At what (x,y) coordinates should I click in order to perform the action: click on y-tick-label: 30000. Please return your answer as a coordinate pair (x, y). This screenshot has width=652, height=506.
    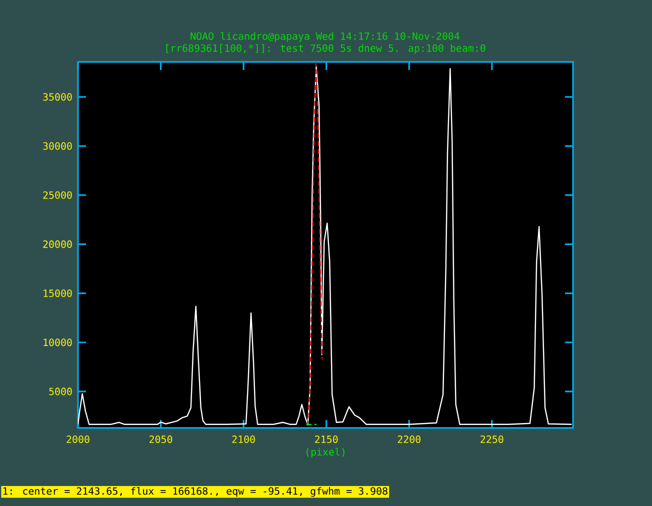
    Looking at the image, I should click on (57, 146).